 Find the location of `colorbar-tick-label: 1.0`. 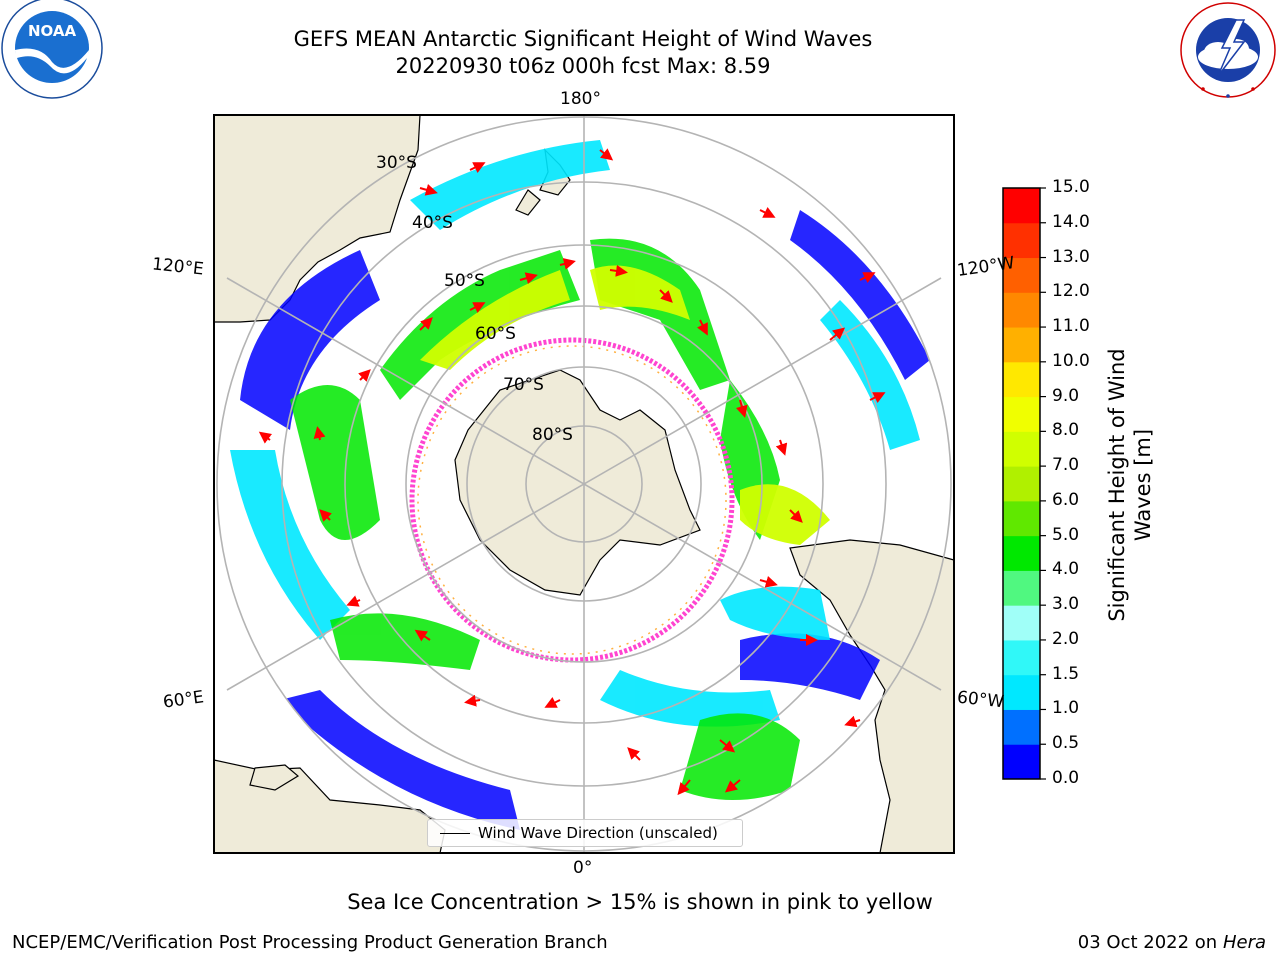

colorbar-tick-label: 1.0 is located at coordinates (1066, 708).